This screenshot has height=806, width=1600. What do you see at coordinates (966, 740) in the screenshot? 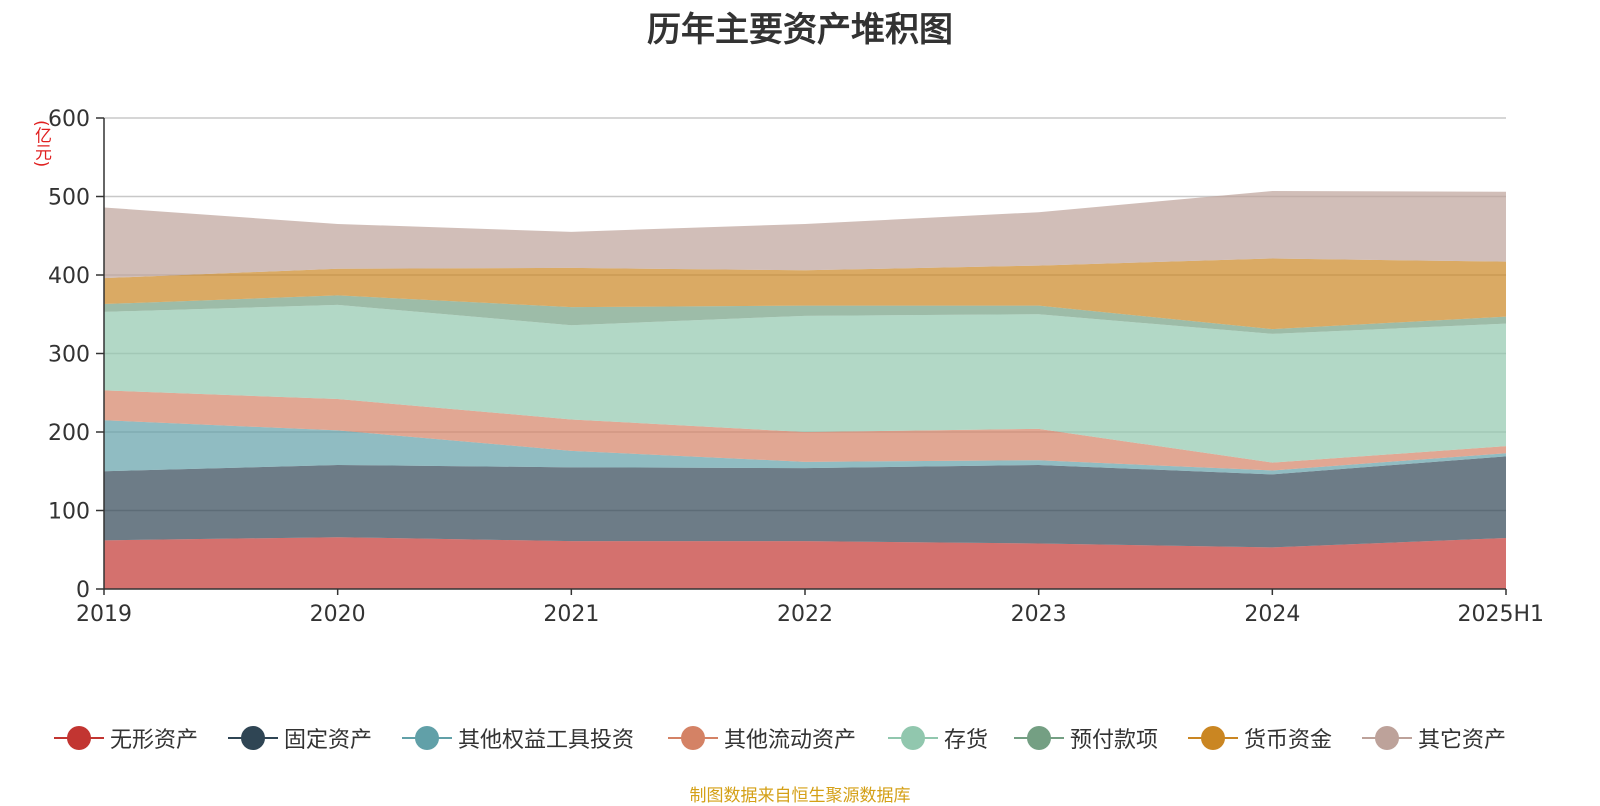
I see `legend-label: 存货` at bounding box center [966, 740].